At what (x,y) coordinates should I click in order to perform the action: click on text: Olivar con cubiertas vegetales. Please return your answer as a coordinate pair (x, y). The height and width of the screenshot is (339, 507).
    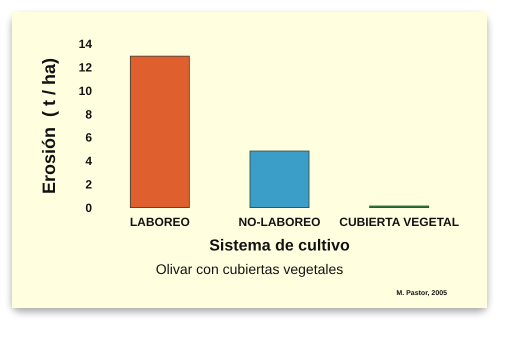
    Looking at the image, I should click on (250, 269).